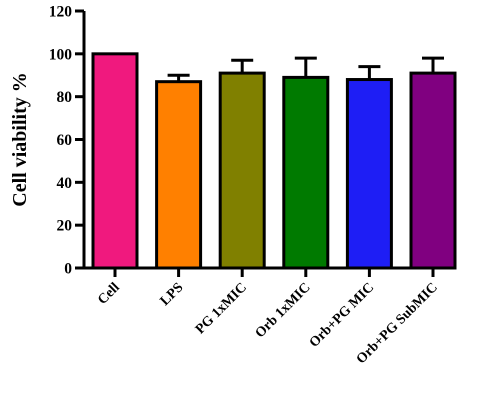 This screenshot has width=477, height=416. Describe the element at coordinates (68, 269) in the screenshot. I see `y-tick-label: 0` at that location.